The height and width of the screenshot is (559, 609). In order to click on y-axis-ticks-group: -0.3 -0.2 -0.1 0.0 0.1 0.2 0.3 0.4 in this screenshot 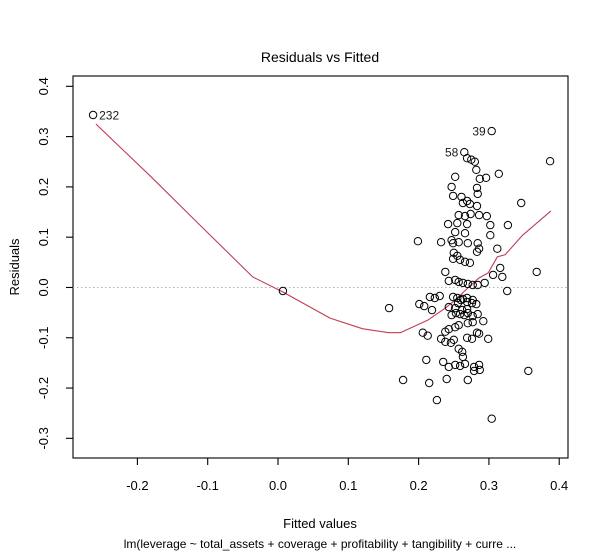, I will do `click(54, 263)`.